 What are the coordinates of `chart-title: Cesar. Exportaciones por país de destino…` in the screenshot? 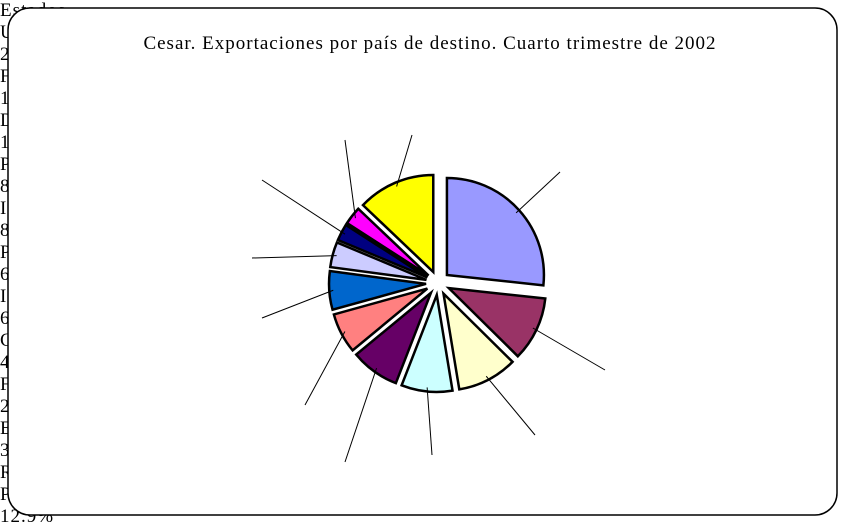 It's located at (430, 43).